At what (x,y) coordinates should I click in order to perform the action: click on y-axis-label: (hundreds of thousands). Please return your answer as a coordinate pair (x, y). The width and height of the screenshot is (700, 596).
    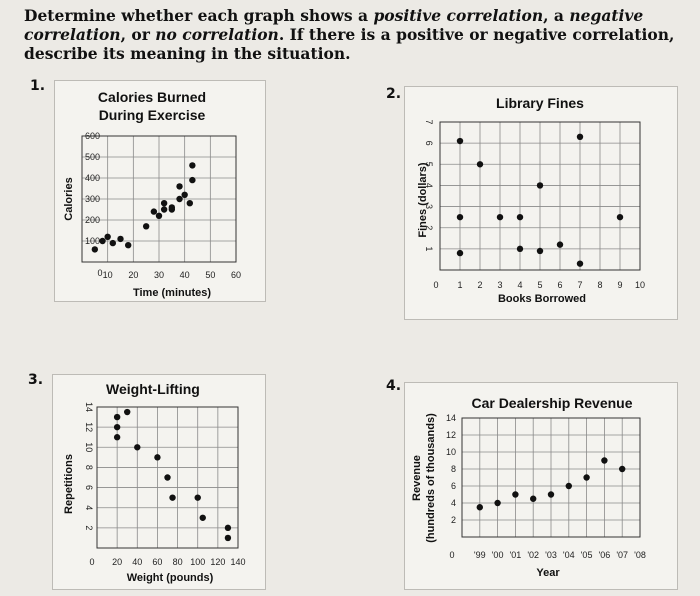
    Looking at the image, I should click on (431, 478).